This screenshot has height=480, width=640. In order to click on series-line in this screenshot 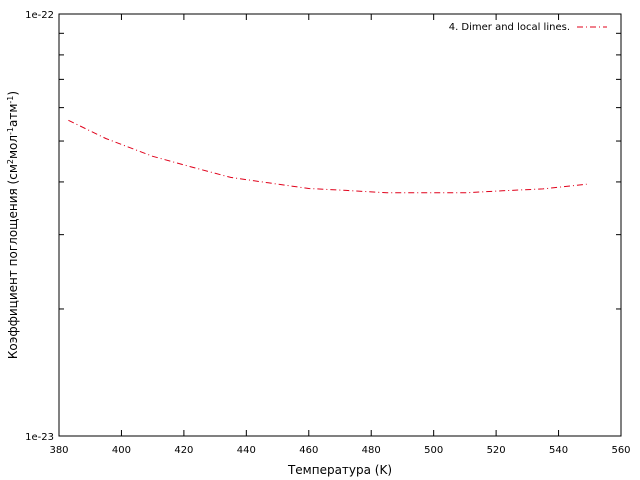, I will do `click(327, 156)`.